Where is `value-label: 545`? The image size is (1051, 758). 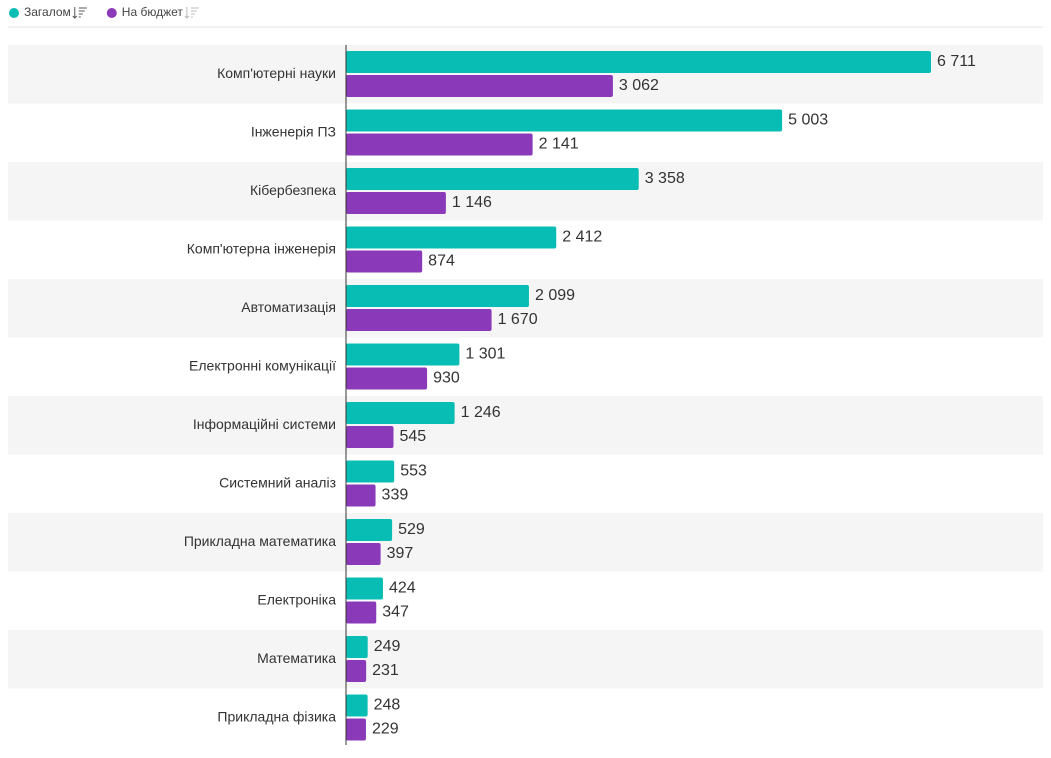 value-label: 545 is located at coordinates (413, 436).